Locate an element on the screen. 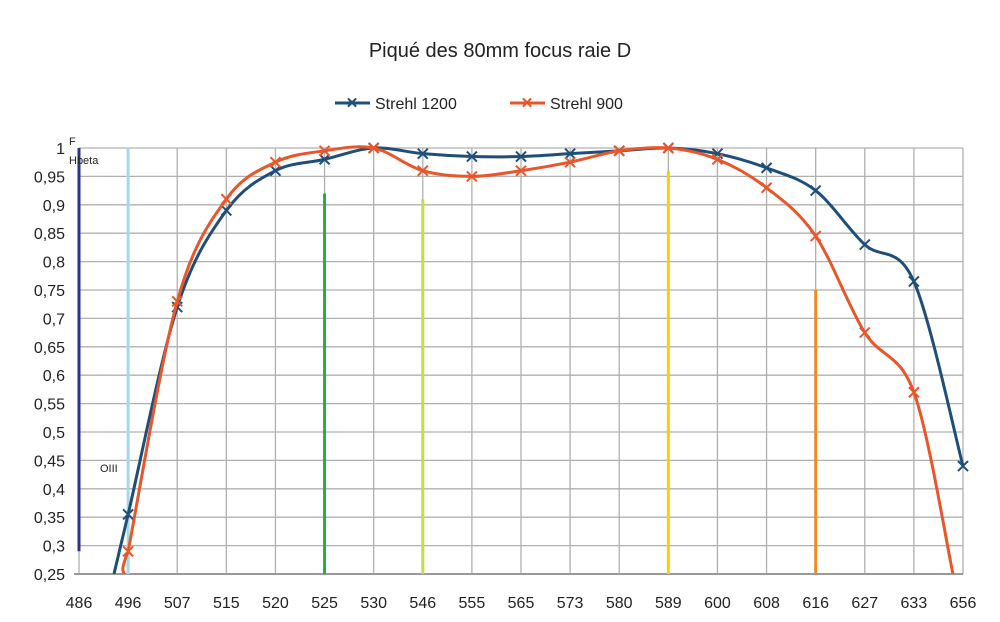 The width and height of the screenshot is (1000, 622). x-tick-label: 633 is located at coordinates (914, 603).